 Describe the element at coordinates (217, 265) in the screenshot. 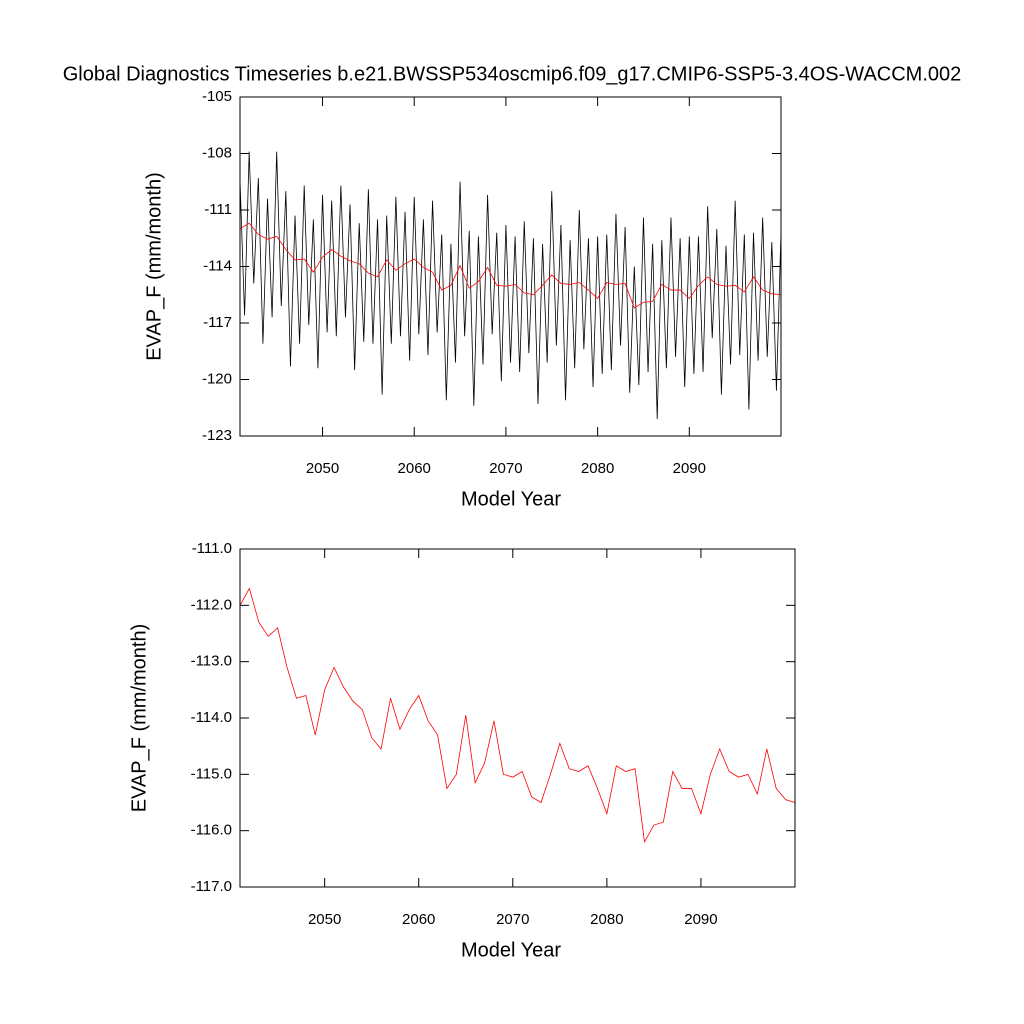

I see `y-tick-label: -114` at that location.